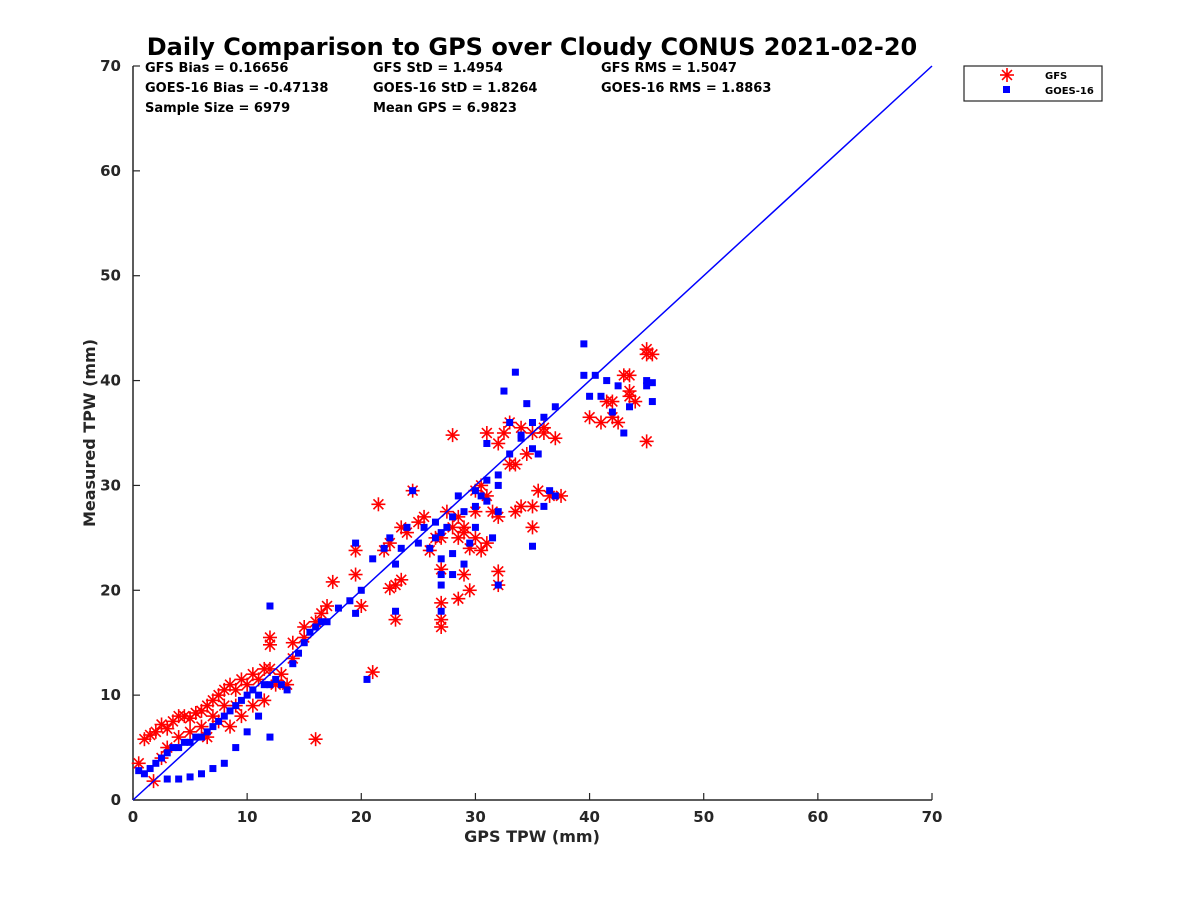 Image resolution: width=1200 pixels, height=900 pixels. Describe the element at coordinates (110, 590) in the screenshot. I see `y-tick-label: 20` at that location.